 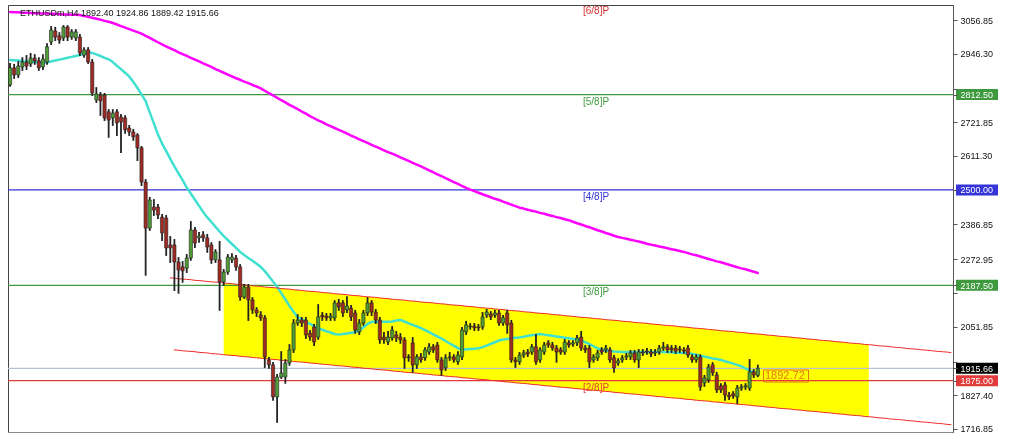 I want to click on ref-line-label: [4/8]P, so click(x=596, y=196).